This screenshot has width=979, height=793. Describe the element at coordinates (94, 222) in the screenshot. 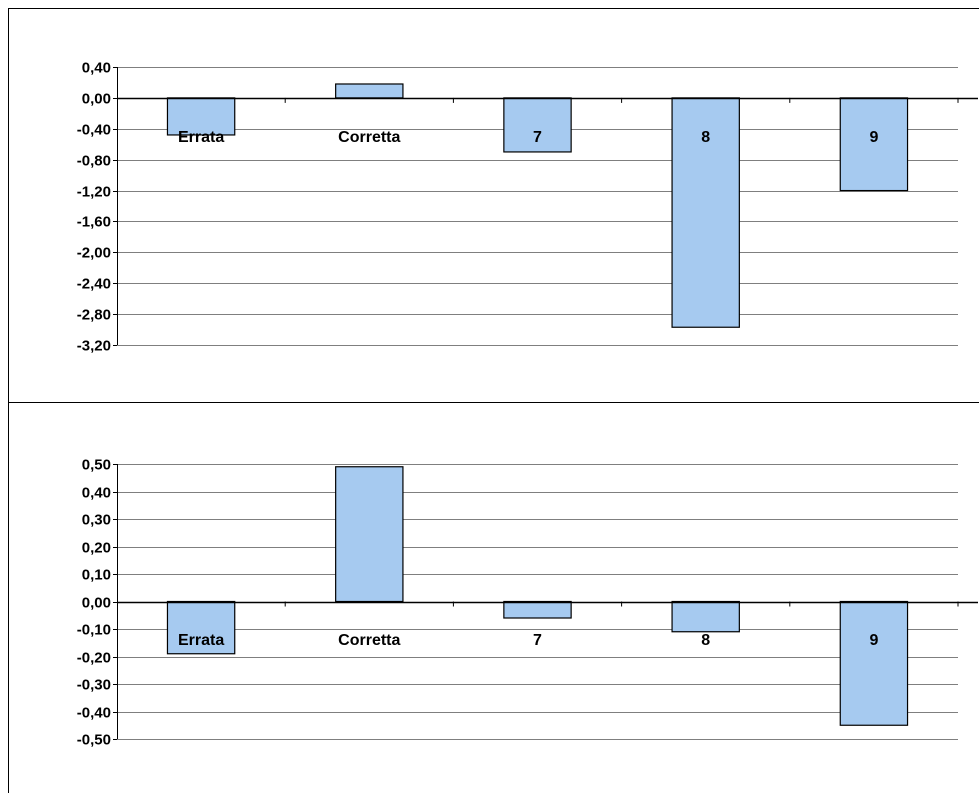

I see `y-tick-label: -1,60` at that location.